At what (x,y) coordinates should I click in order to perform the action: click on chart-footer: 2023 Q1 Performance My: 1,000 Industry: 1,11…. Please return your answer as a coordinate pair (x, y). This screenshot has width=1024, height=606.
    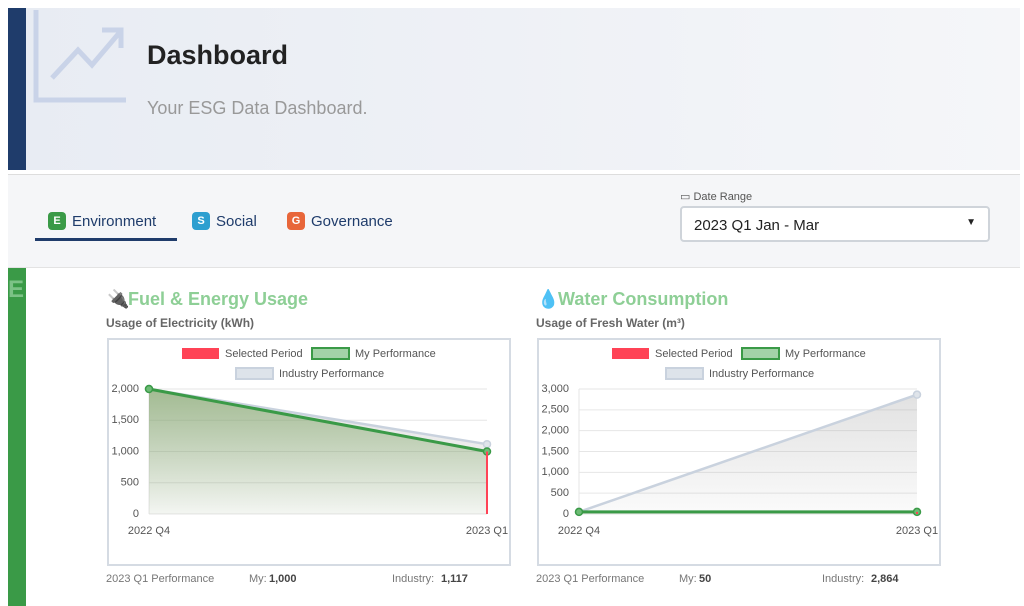
    Looking at the image, I should click on (306, 579).